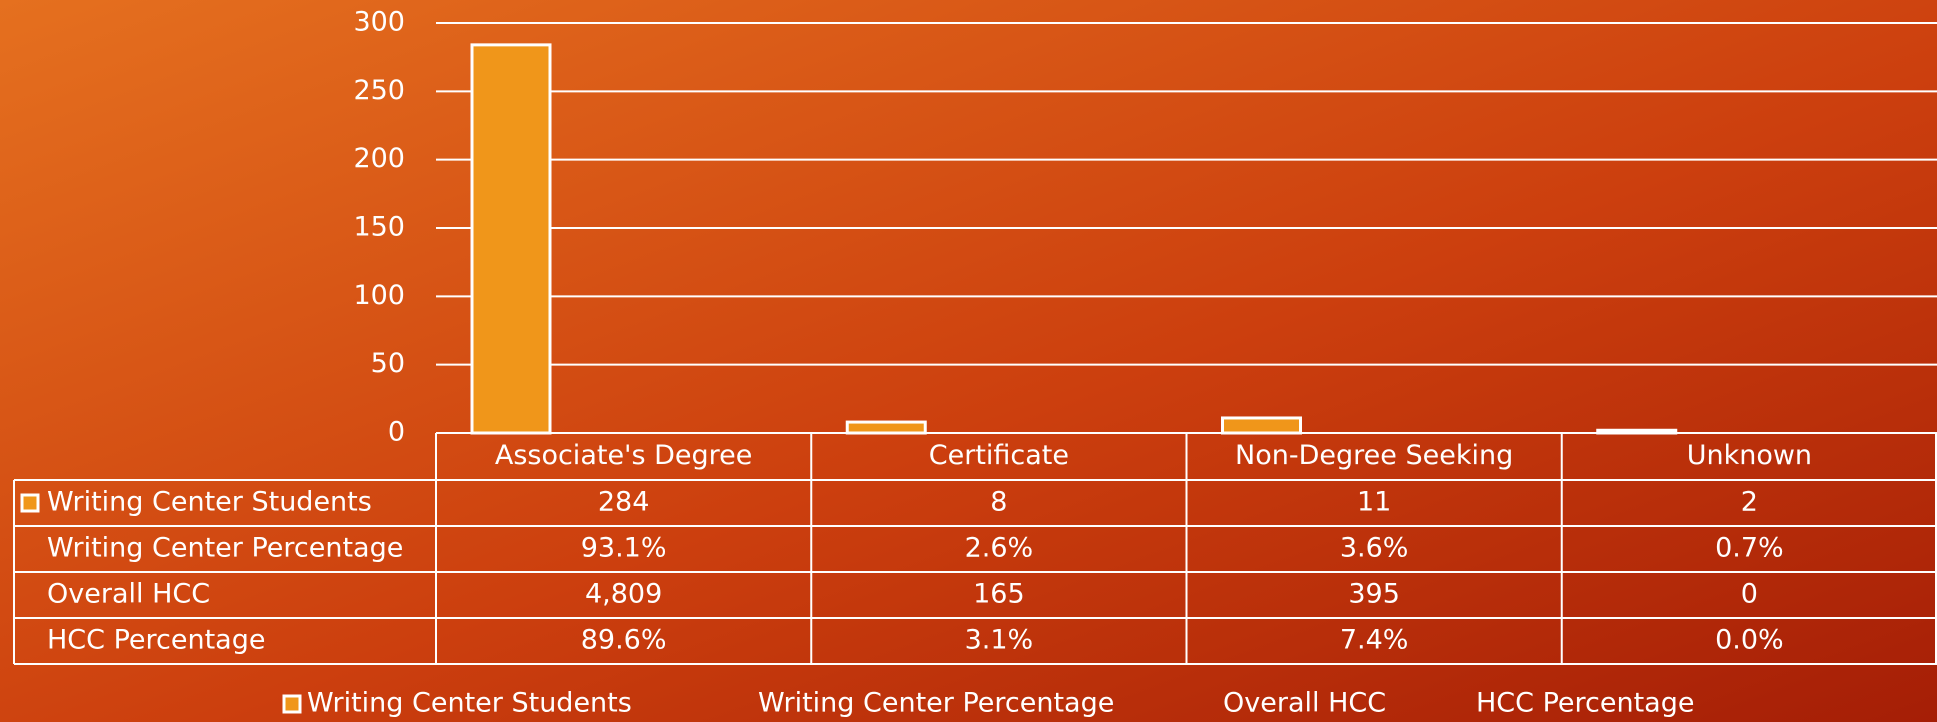  What do you see at coordinates (379, 90) in the screenshot?
I see `y-tick-label: 250` at bounding box center [379, 90].